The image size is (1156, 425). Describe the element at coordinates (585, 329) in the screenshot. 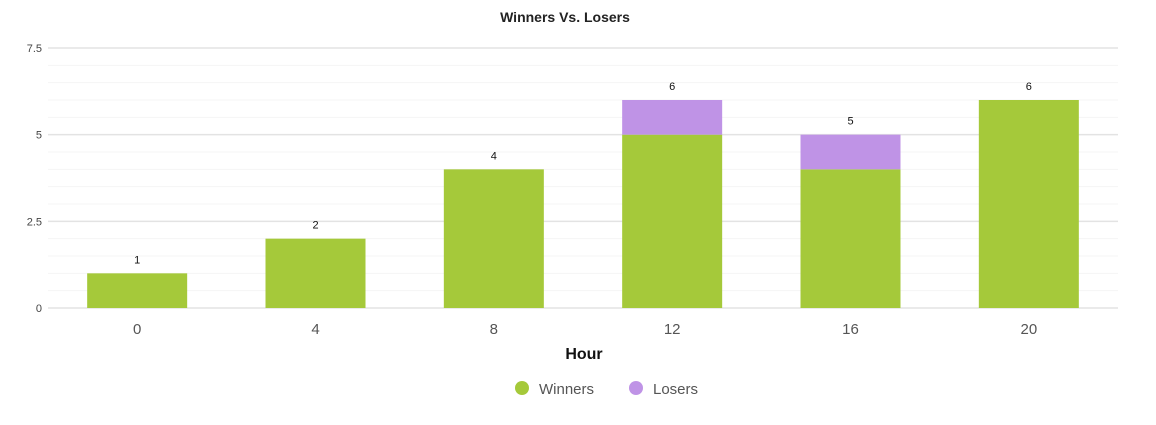

I see `x-axis-ticks: 0 4 8 12 16 20` at that location.